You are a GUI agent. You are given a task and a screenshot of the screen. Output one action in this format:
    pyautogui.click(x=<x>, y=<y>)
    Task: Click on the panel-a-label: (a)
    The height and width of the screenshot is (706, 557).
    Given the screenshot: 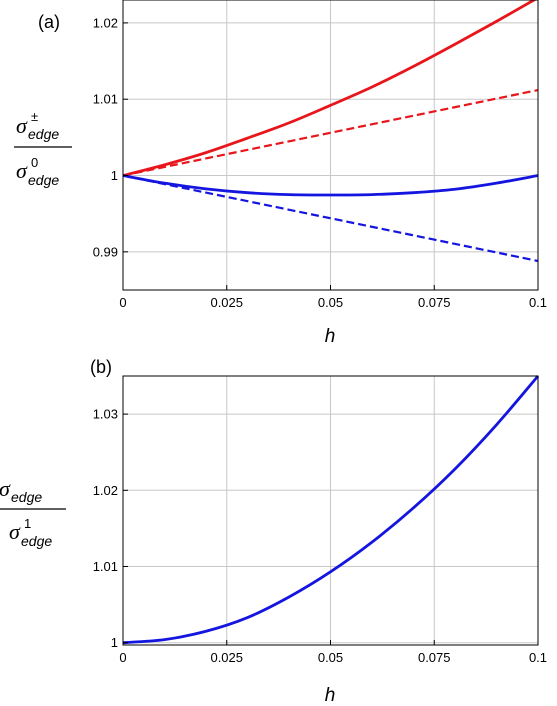 What is the action you would take?
    pyautogui.click(x=49, y=22)
    